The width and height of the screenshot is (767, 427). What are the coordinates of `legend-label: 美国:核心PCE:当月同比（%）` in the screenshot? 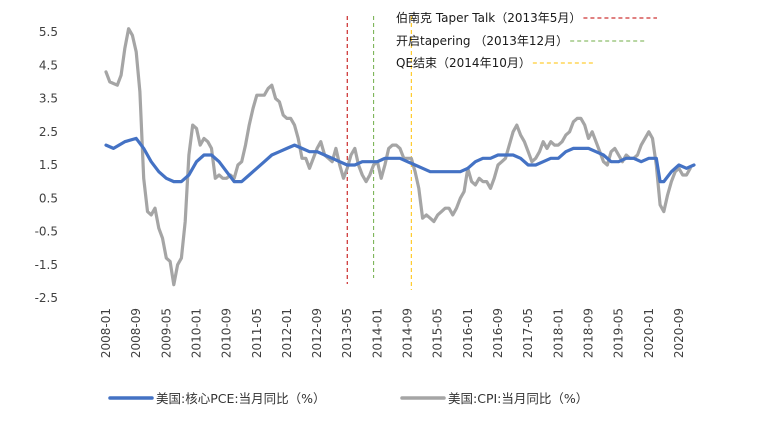 It's located at (240, 398).